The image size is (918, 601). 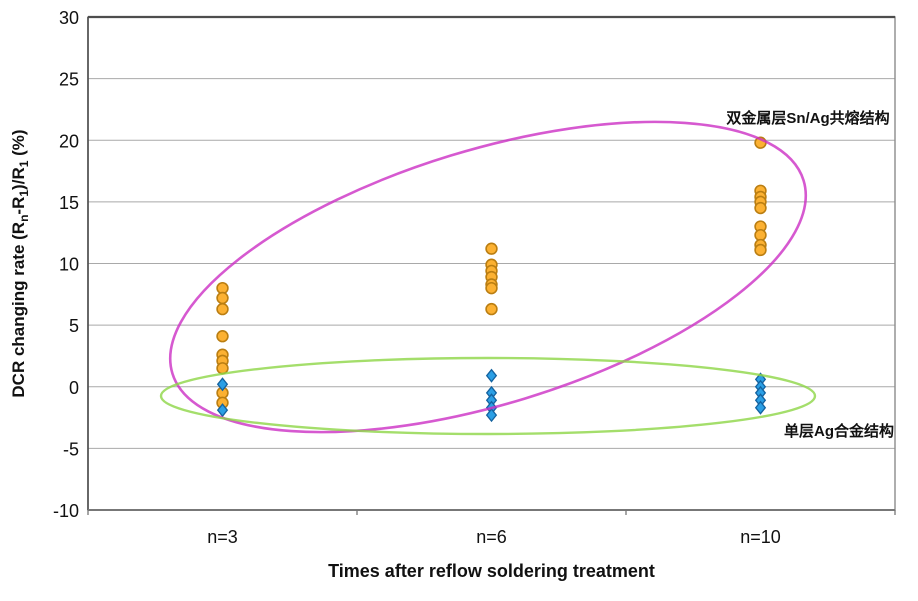 I want to click on x-tick-label-n-3: n=3, so click(x=222, y=537).